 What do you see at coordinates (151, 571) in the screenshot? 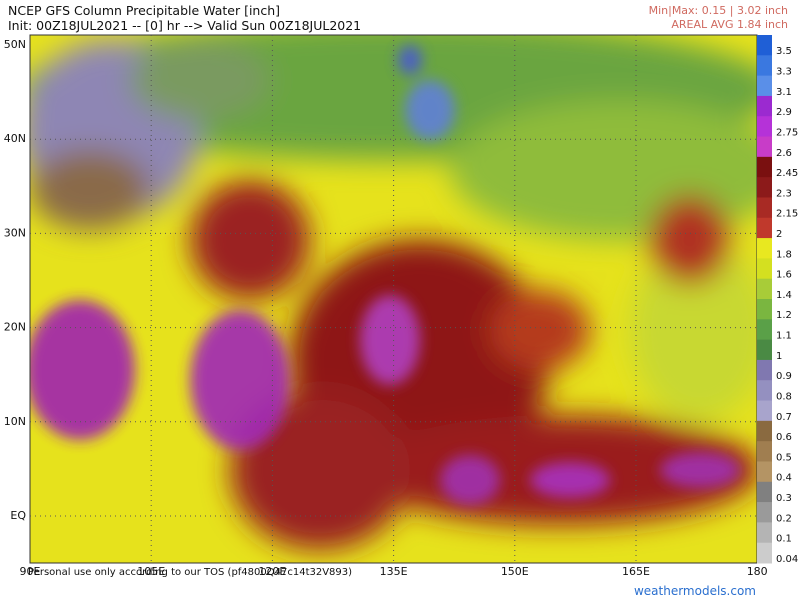
I see `lon-label: 105E` at bounding box center [151, 571].